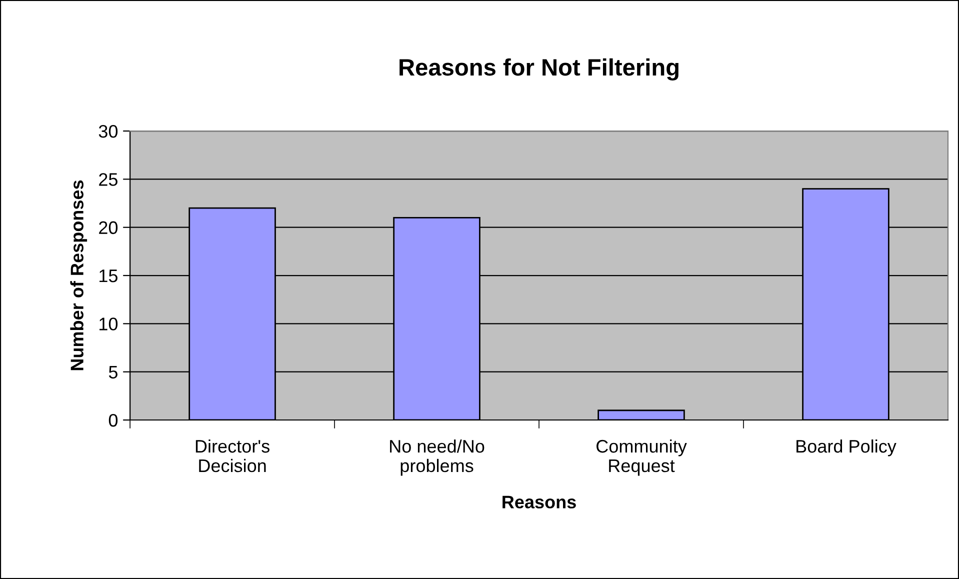 The width and height of the screenshot is (959, 579). I want to click on y-tick-label: 10, so click(109, 324).